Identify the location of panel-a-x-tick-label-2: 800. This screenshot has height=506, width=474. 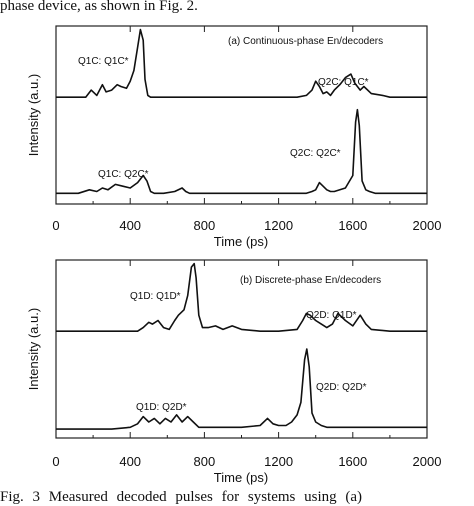
(205, 225).